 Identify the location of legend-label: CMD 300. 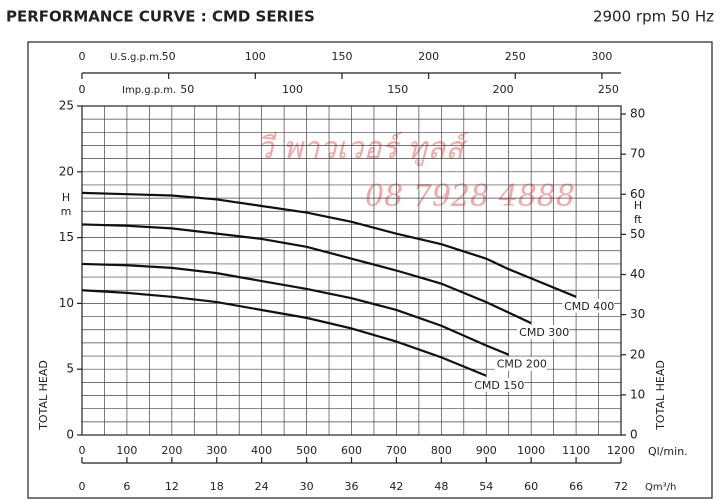
(544, 332).